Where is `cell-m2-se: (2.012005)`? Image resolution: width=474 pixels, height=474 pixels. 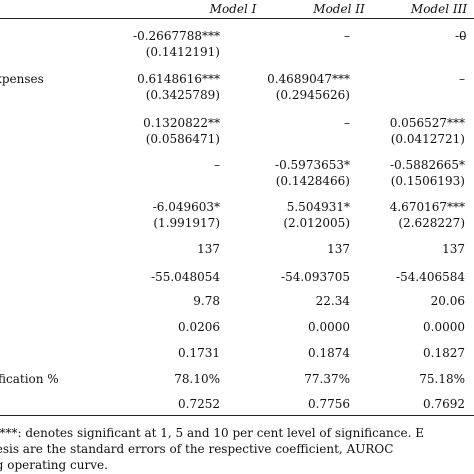 cell-m2-se: (2.012005) is located at coordinates (316, 223).